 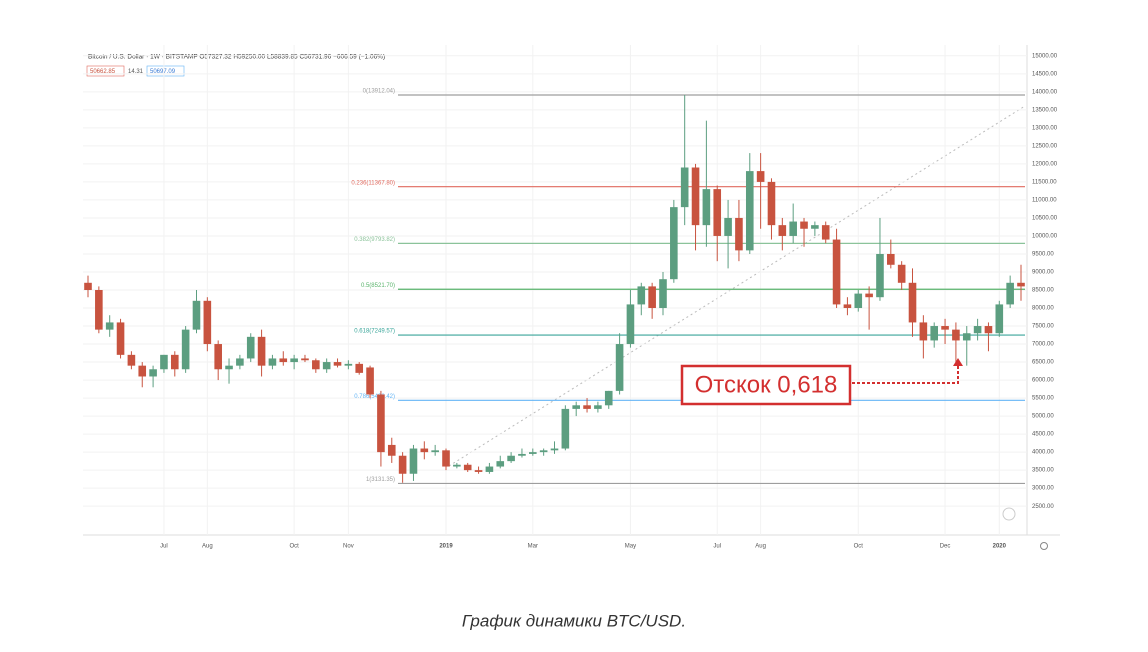 I want to click on x-tick-label: Dec, so click(x=945, y=547).